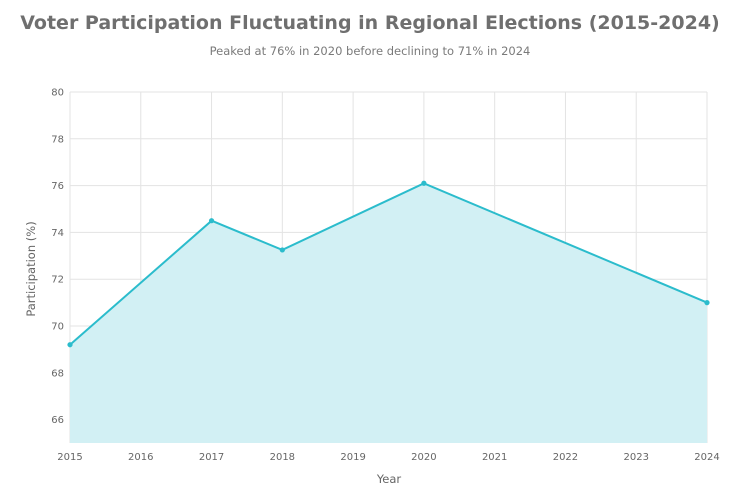  I want to click on x-tick-label: 2024, so click(706, 457).